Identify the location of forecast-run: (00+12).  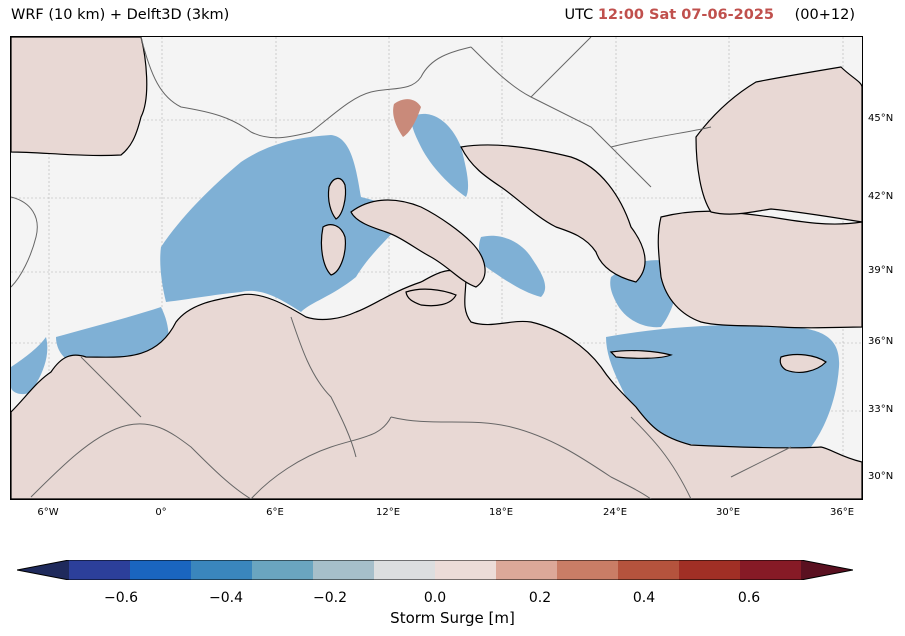
(824, 15).